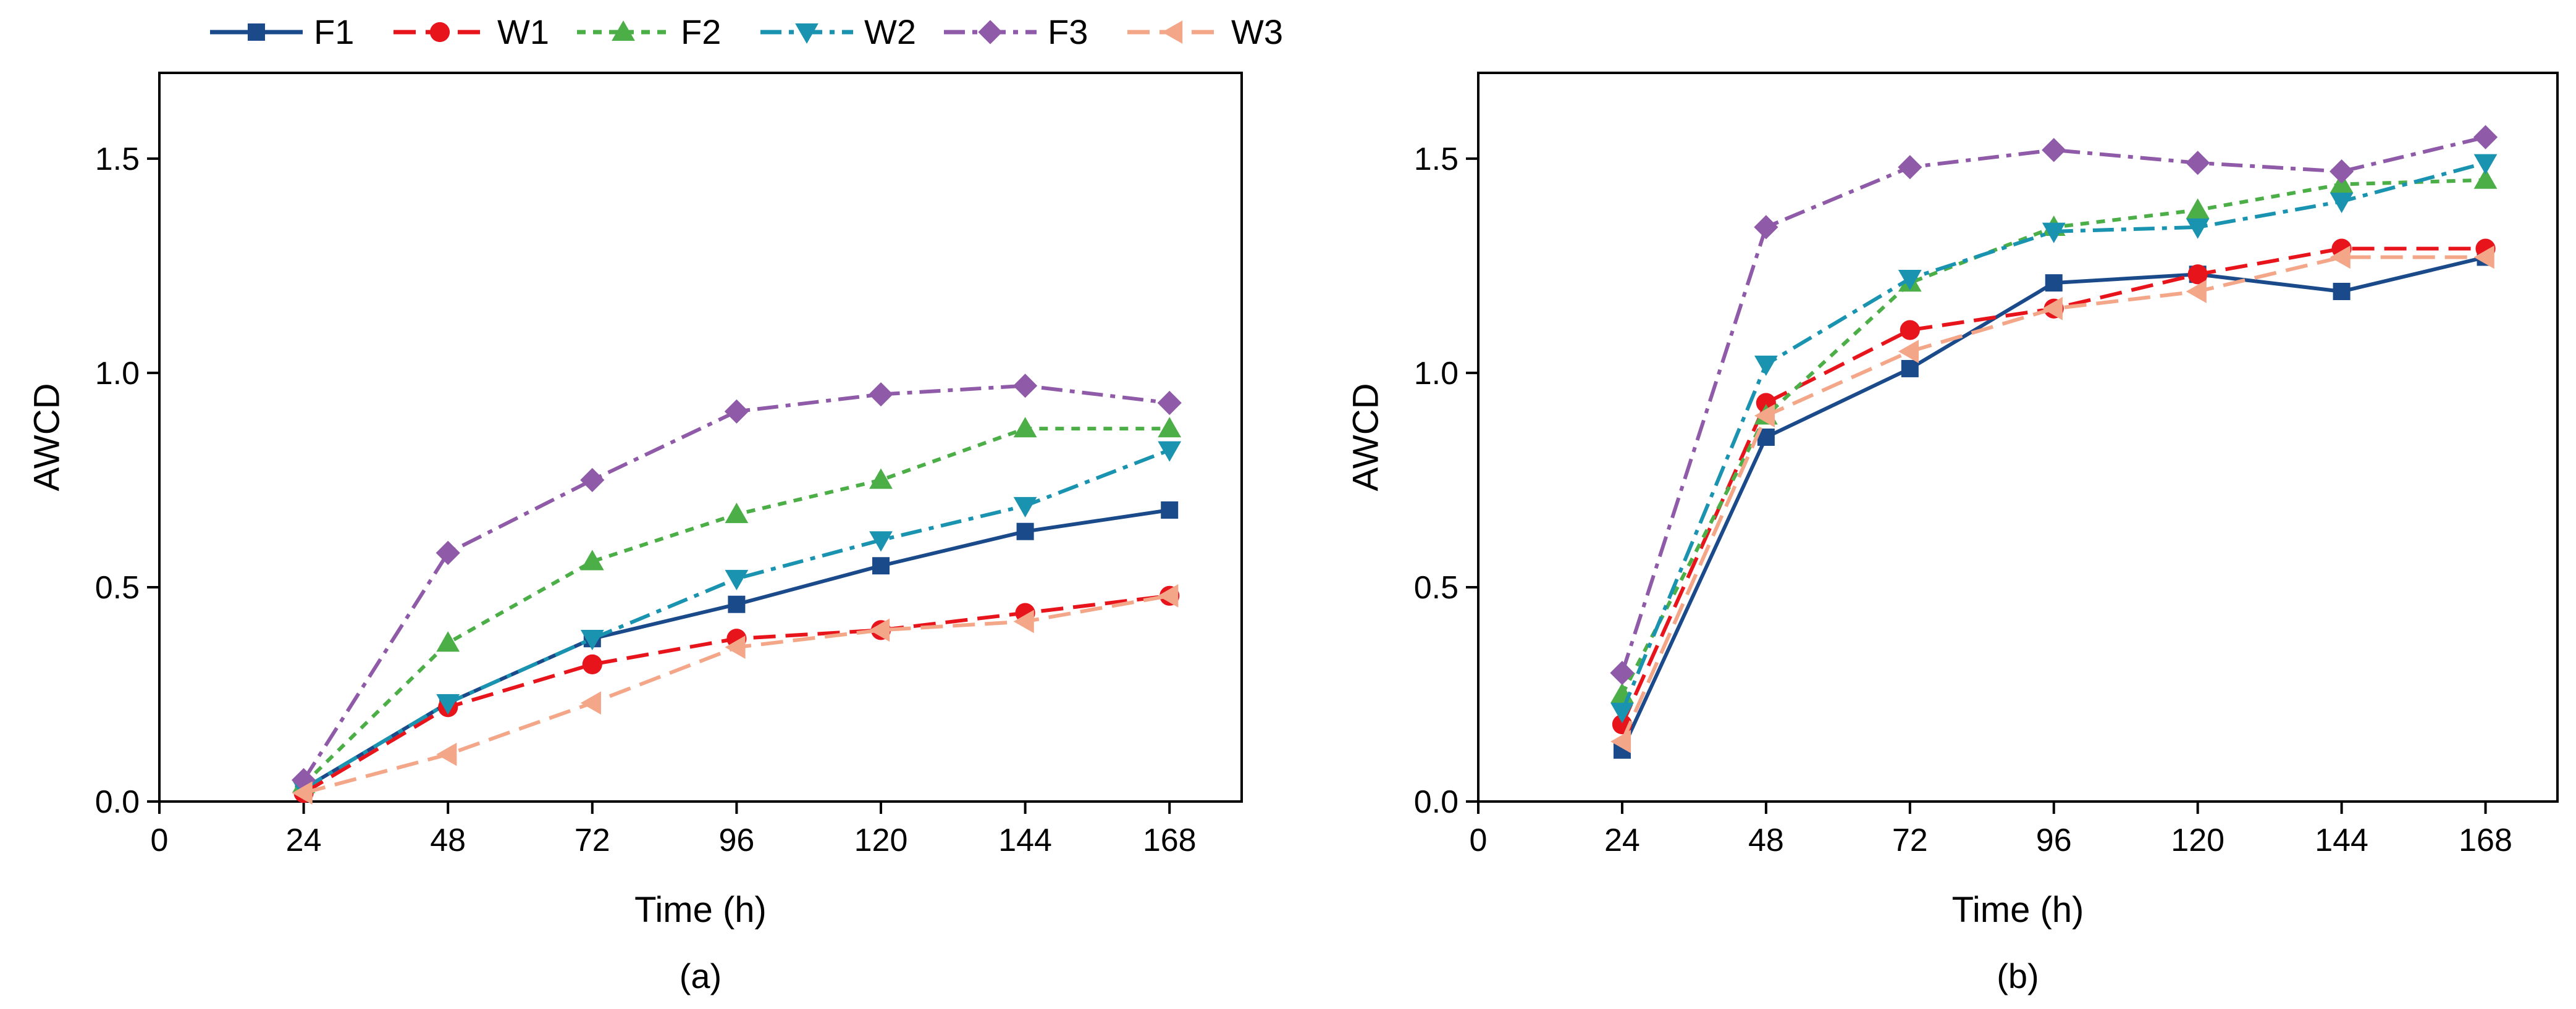  What do you see at coordinates (890, 31) in the screenshot?
I see `legend-label-w2: W2` at bounding box center [890, 31].